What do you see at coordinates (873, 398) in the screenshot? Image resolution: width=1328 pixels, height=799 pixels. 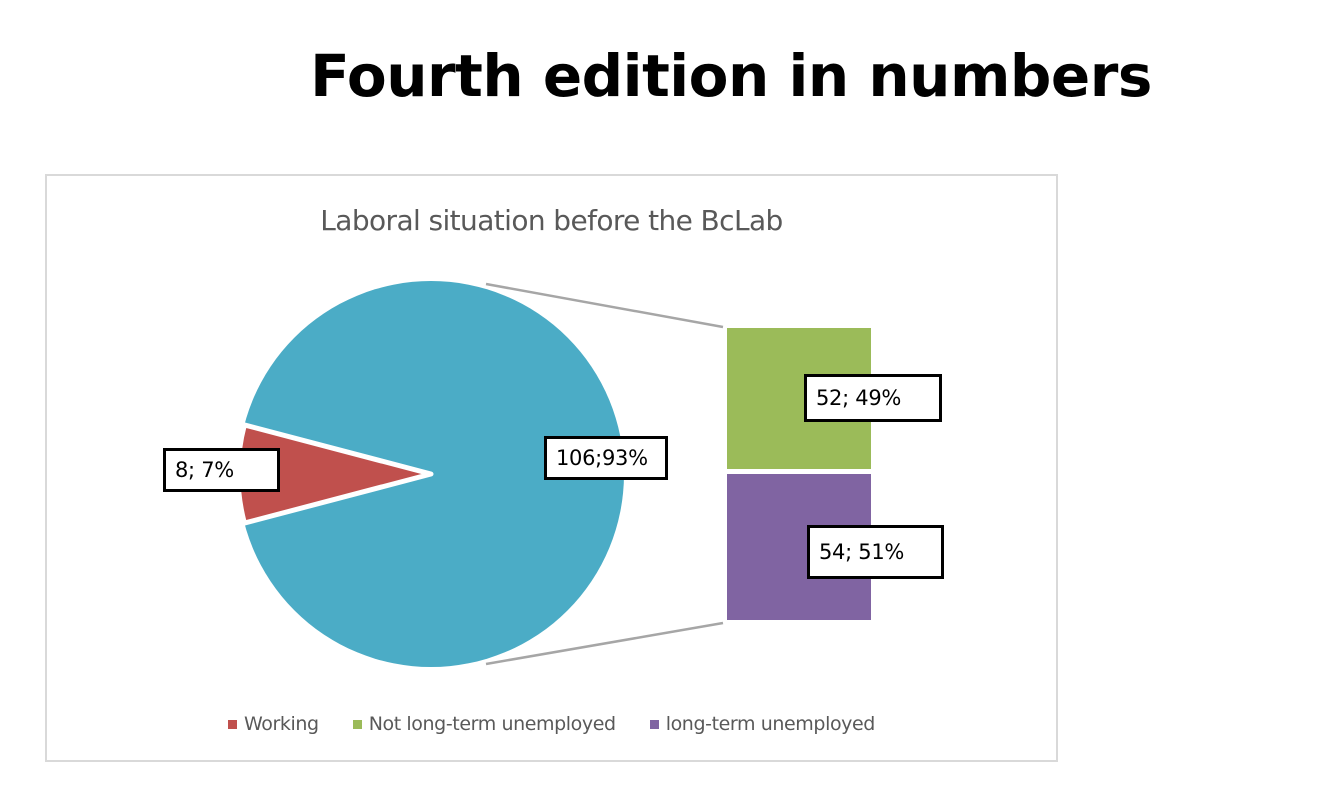 I see `data-label-not-long-term: 52; 49%` at bounding box center [873, 398].